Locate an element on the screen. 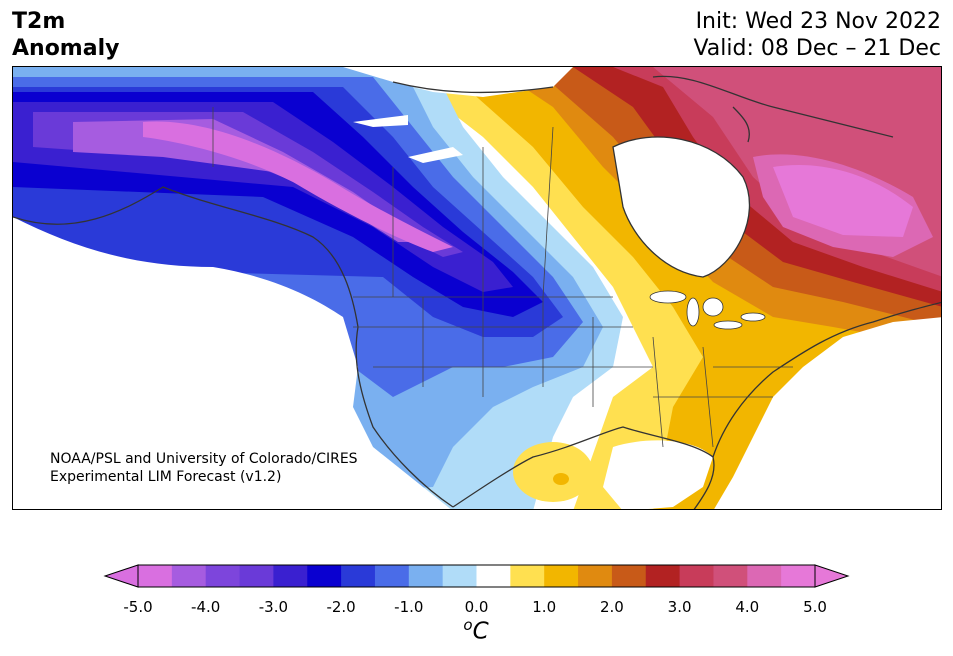 The width and height of the screenshot is (953, 656). colorbar-tick-label: -5.0 is located at coordinates (138, 607).